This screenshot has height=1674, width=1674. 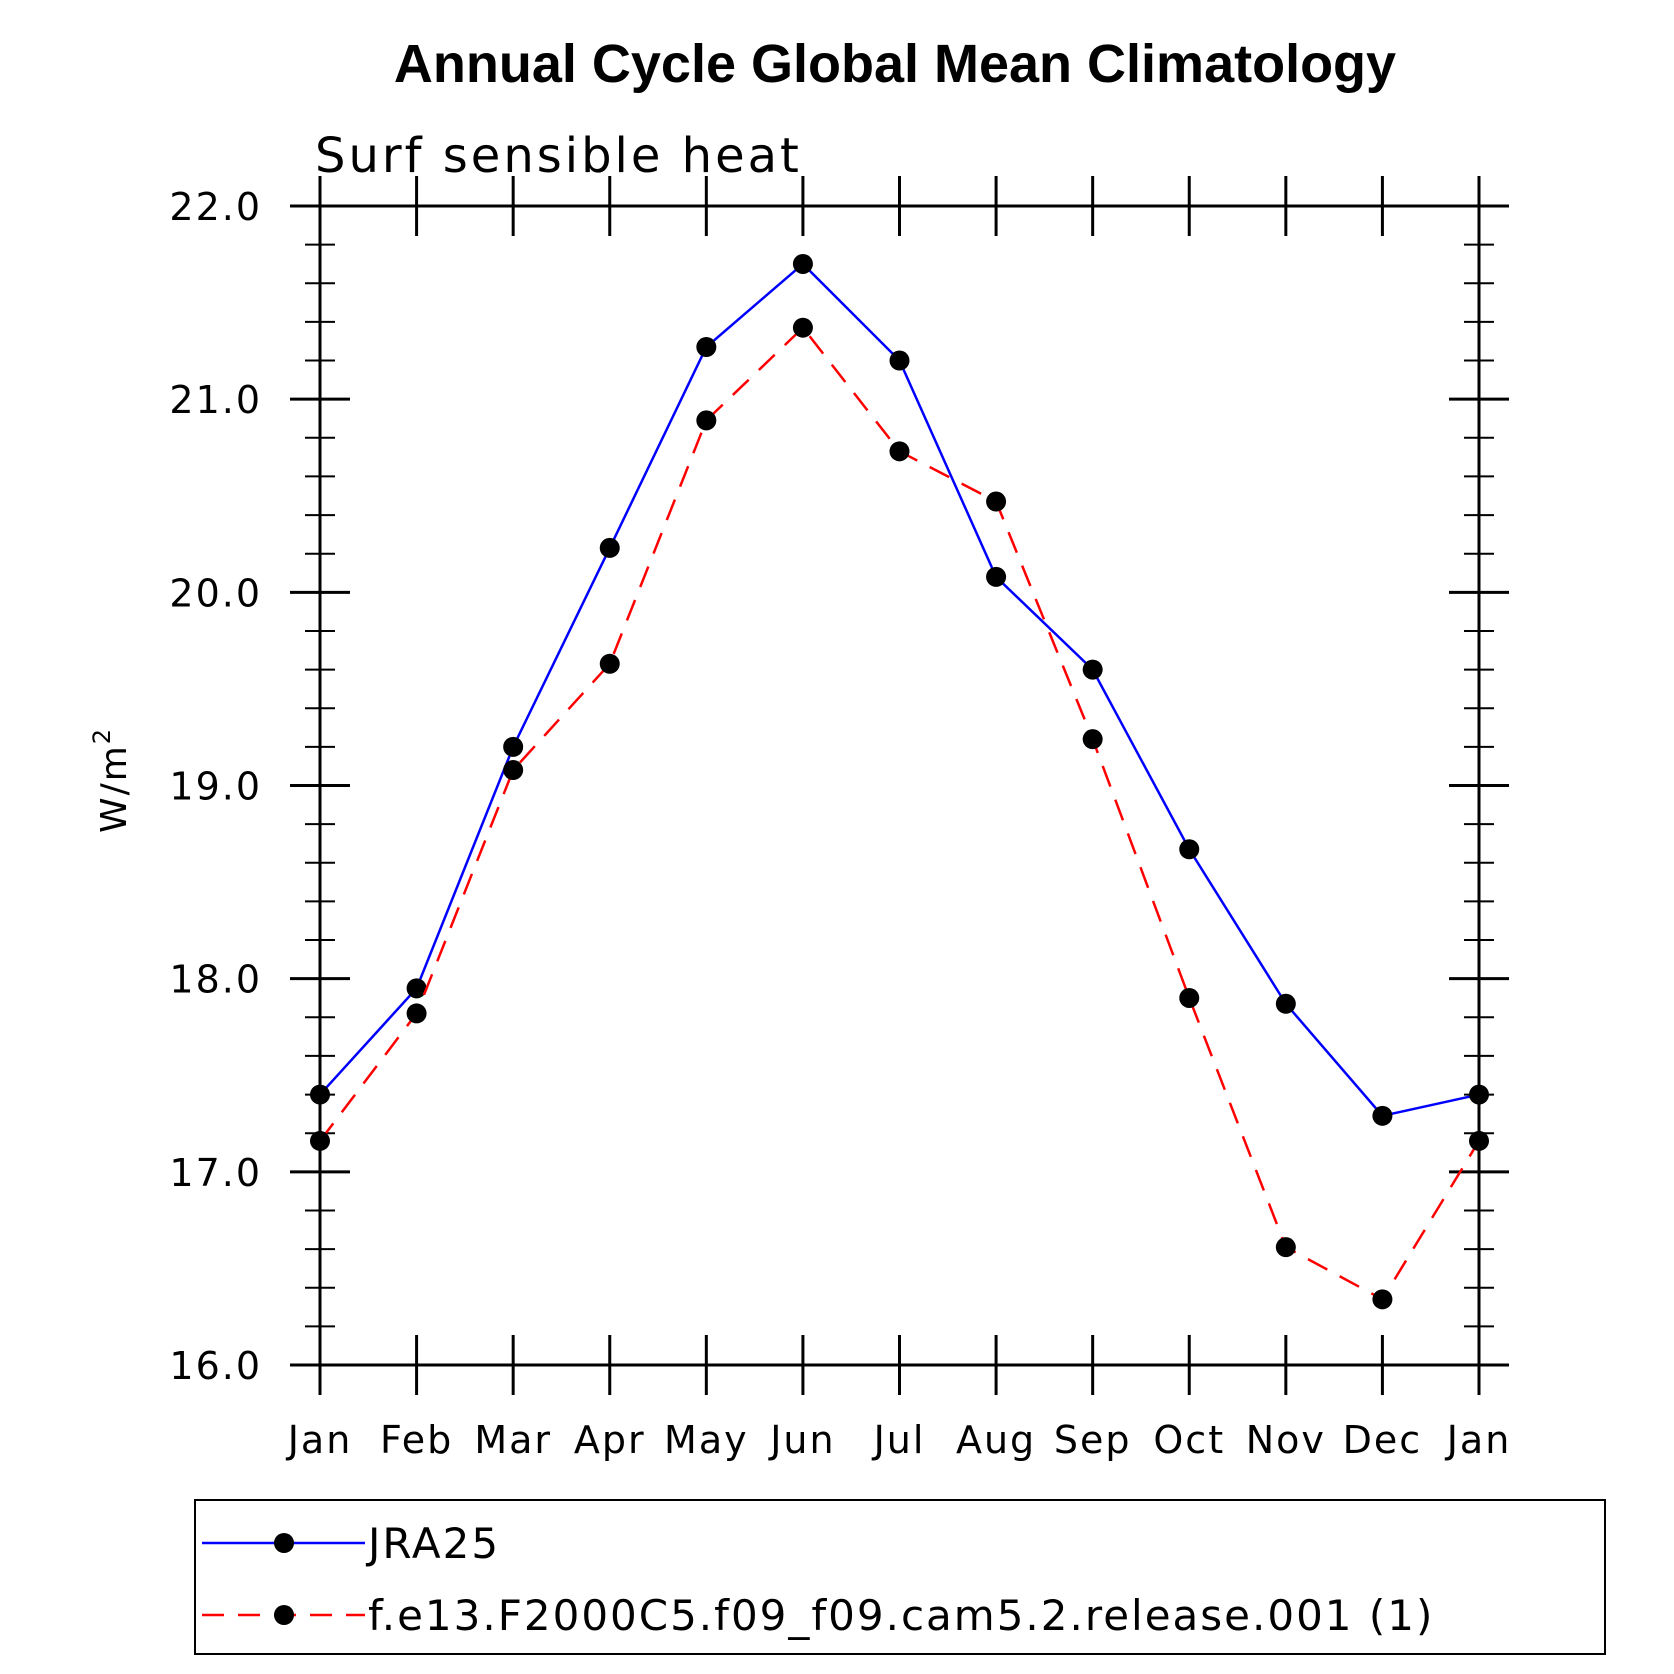 What do you see at coordinates (102, 735) in the screenshot?
I see `y-axis-label-superscript: 2` at bounding box center [102, 735].